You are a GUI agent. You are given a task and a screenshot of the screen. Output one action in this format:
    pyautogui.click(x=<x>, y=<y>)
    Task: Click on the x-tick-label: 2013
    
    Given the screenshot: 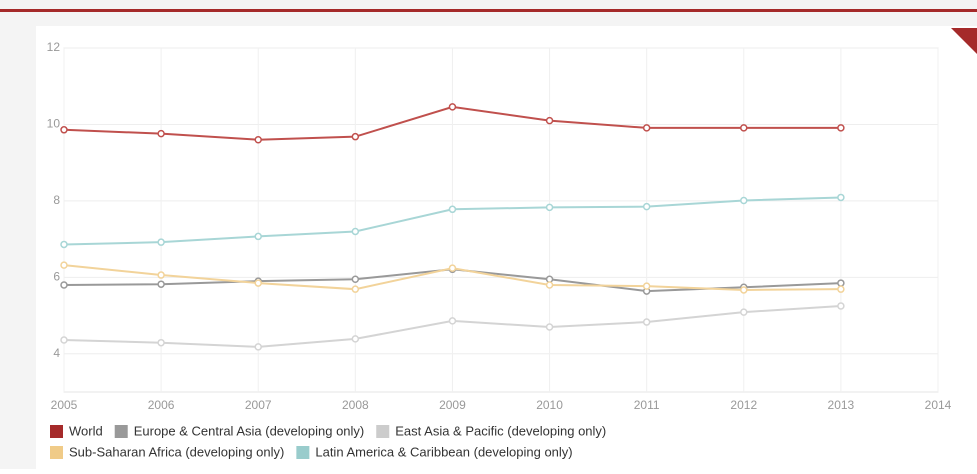 What is the action you would take?
    pyautogui.click(x=841, y=405)
    